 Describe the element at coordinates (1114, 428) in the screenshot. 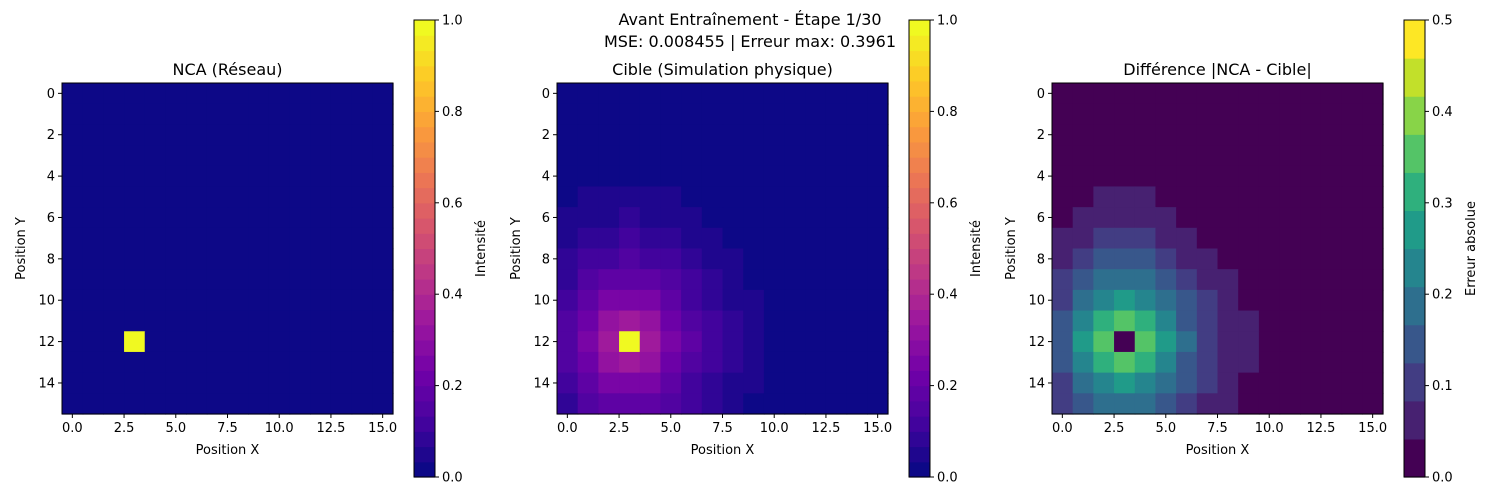

I see `x-tick-label: 2.5` at that location.